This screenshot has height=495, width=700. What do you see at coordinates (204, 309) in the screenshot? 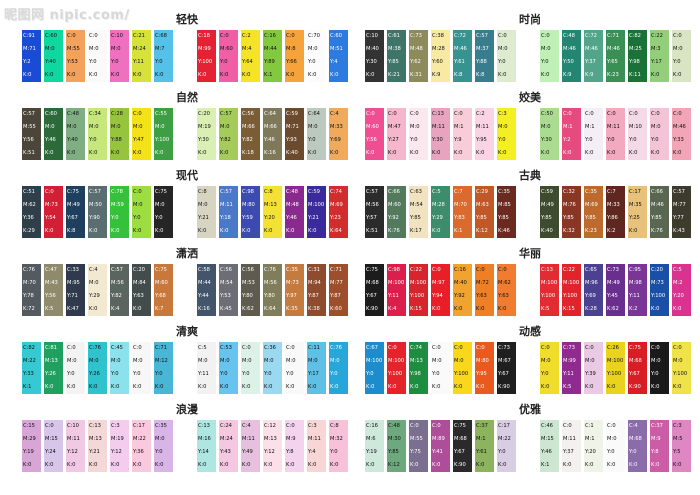
I see `swatch-value-k: K:16` at bounding box center [204, 309].